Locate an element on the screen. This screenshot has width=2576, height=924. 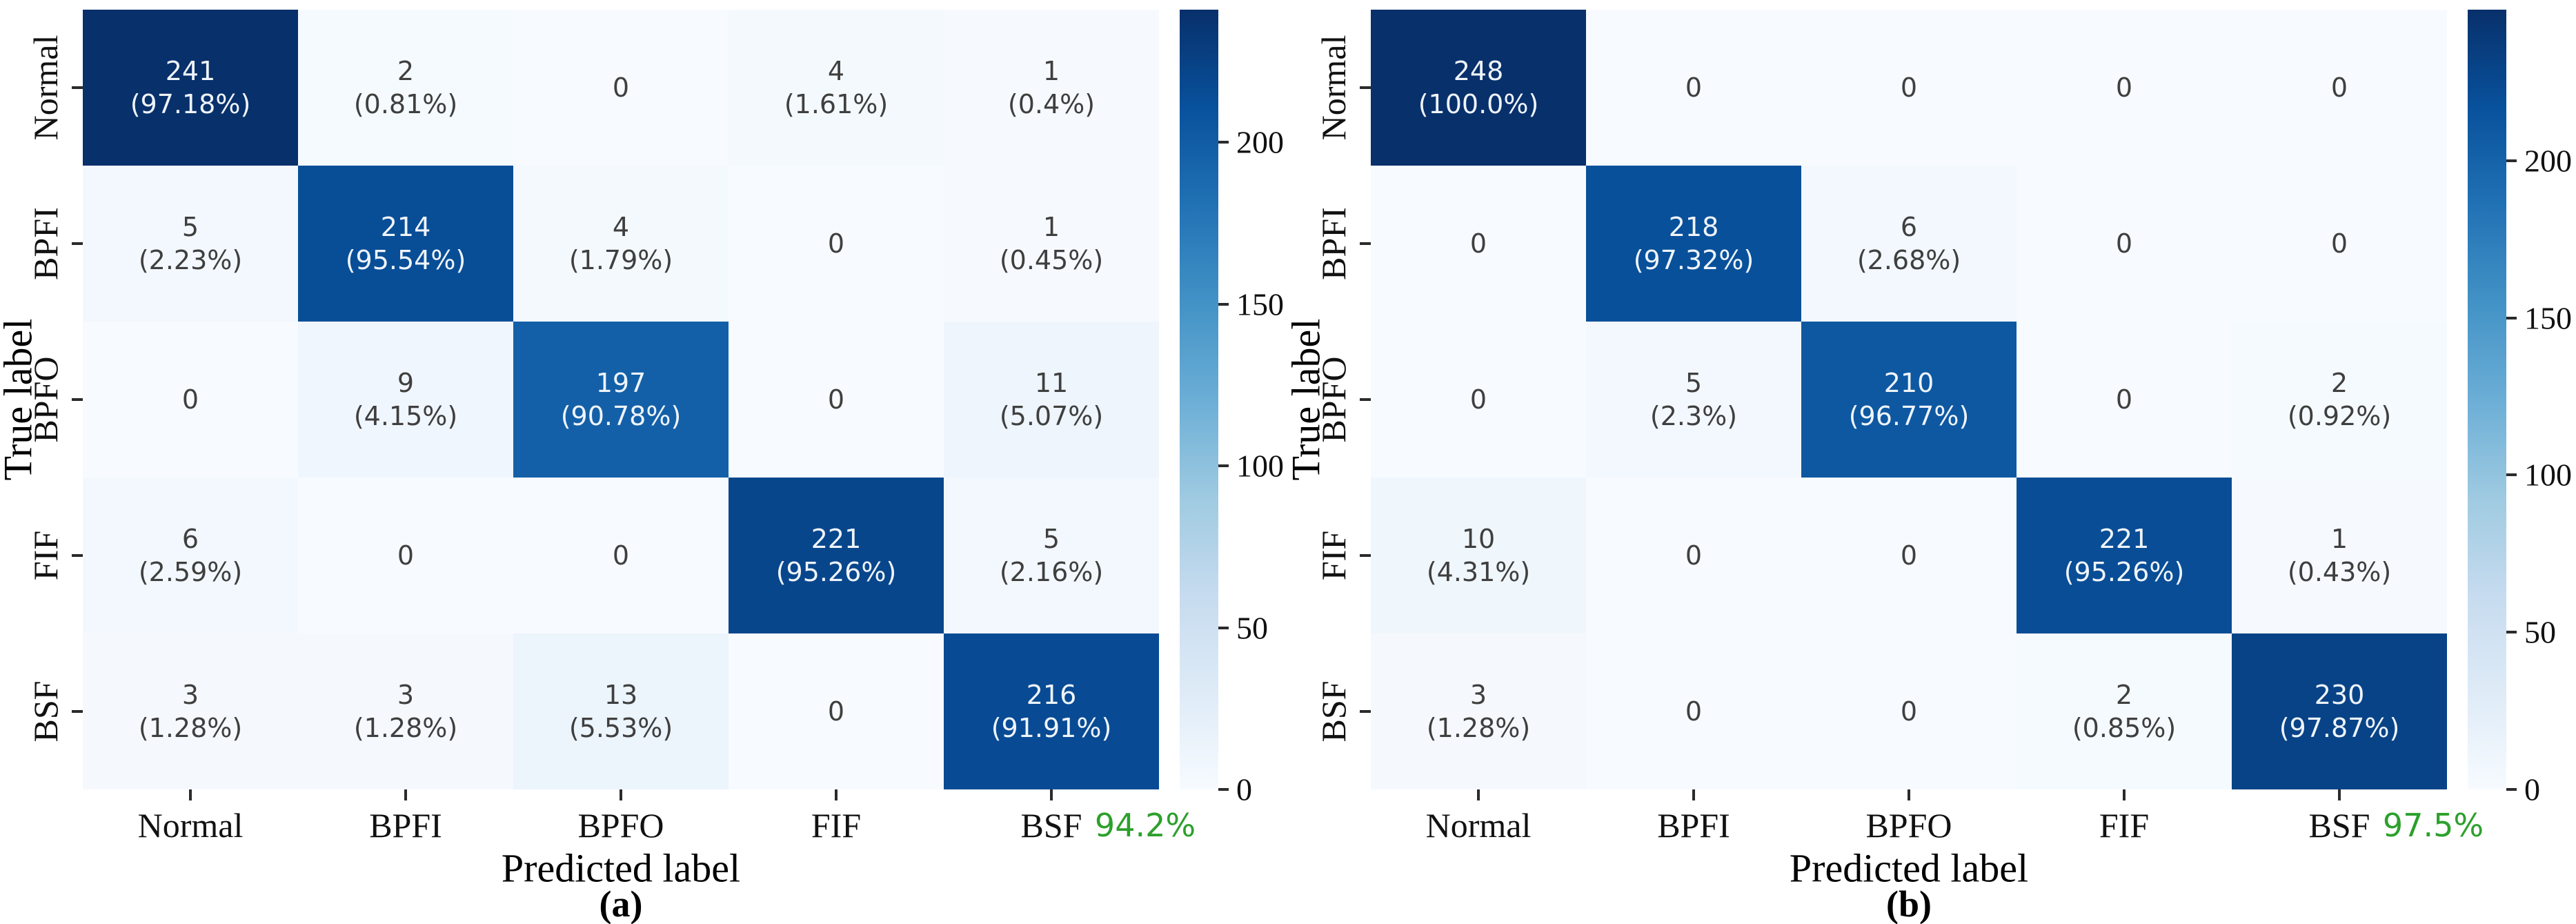
cell-percent: (2.68%) is located at coordinates (1908, 260).